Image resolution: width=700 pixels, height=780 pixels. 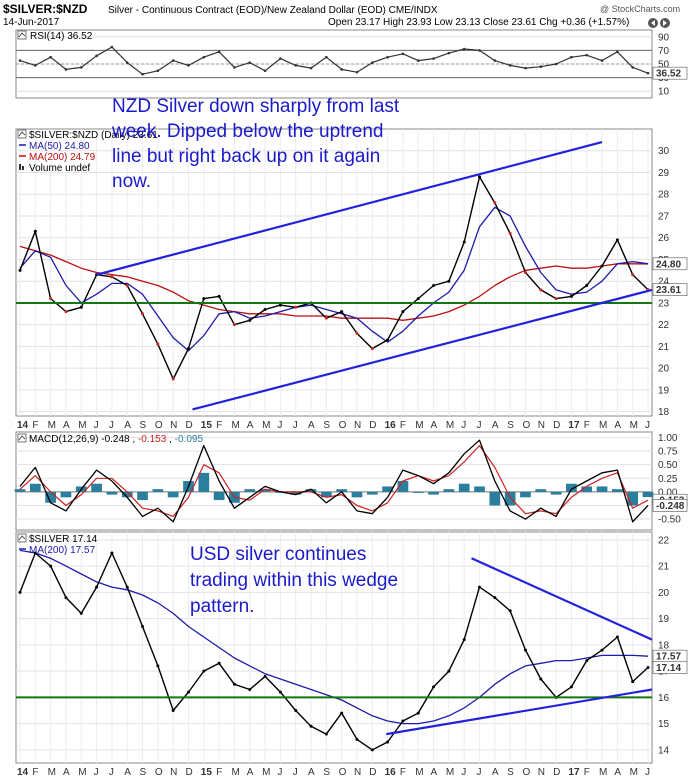 What do you see at coordinates (326, 425) in the screenshot?
I see `x-tick-label: S` at bounding box center [326, 425].